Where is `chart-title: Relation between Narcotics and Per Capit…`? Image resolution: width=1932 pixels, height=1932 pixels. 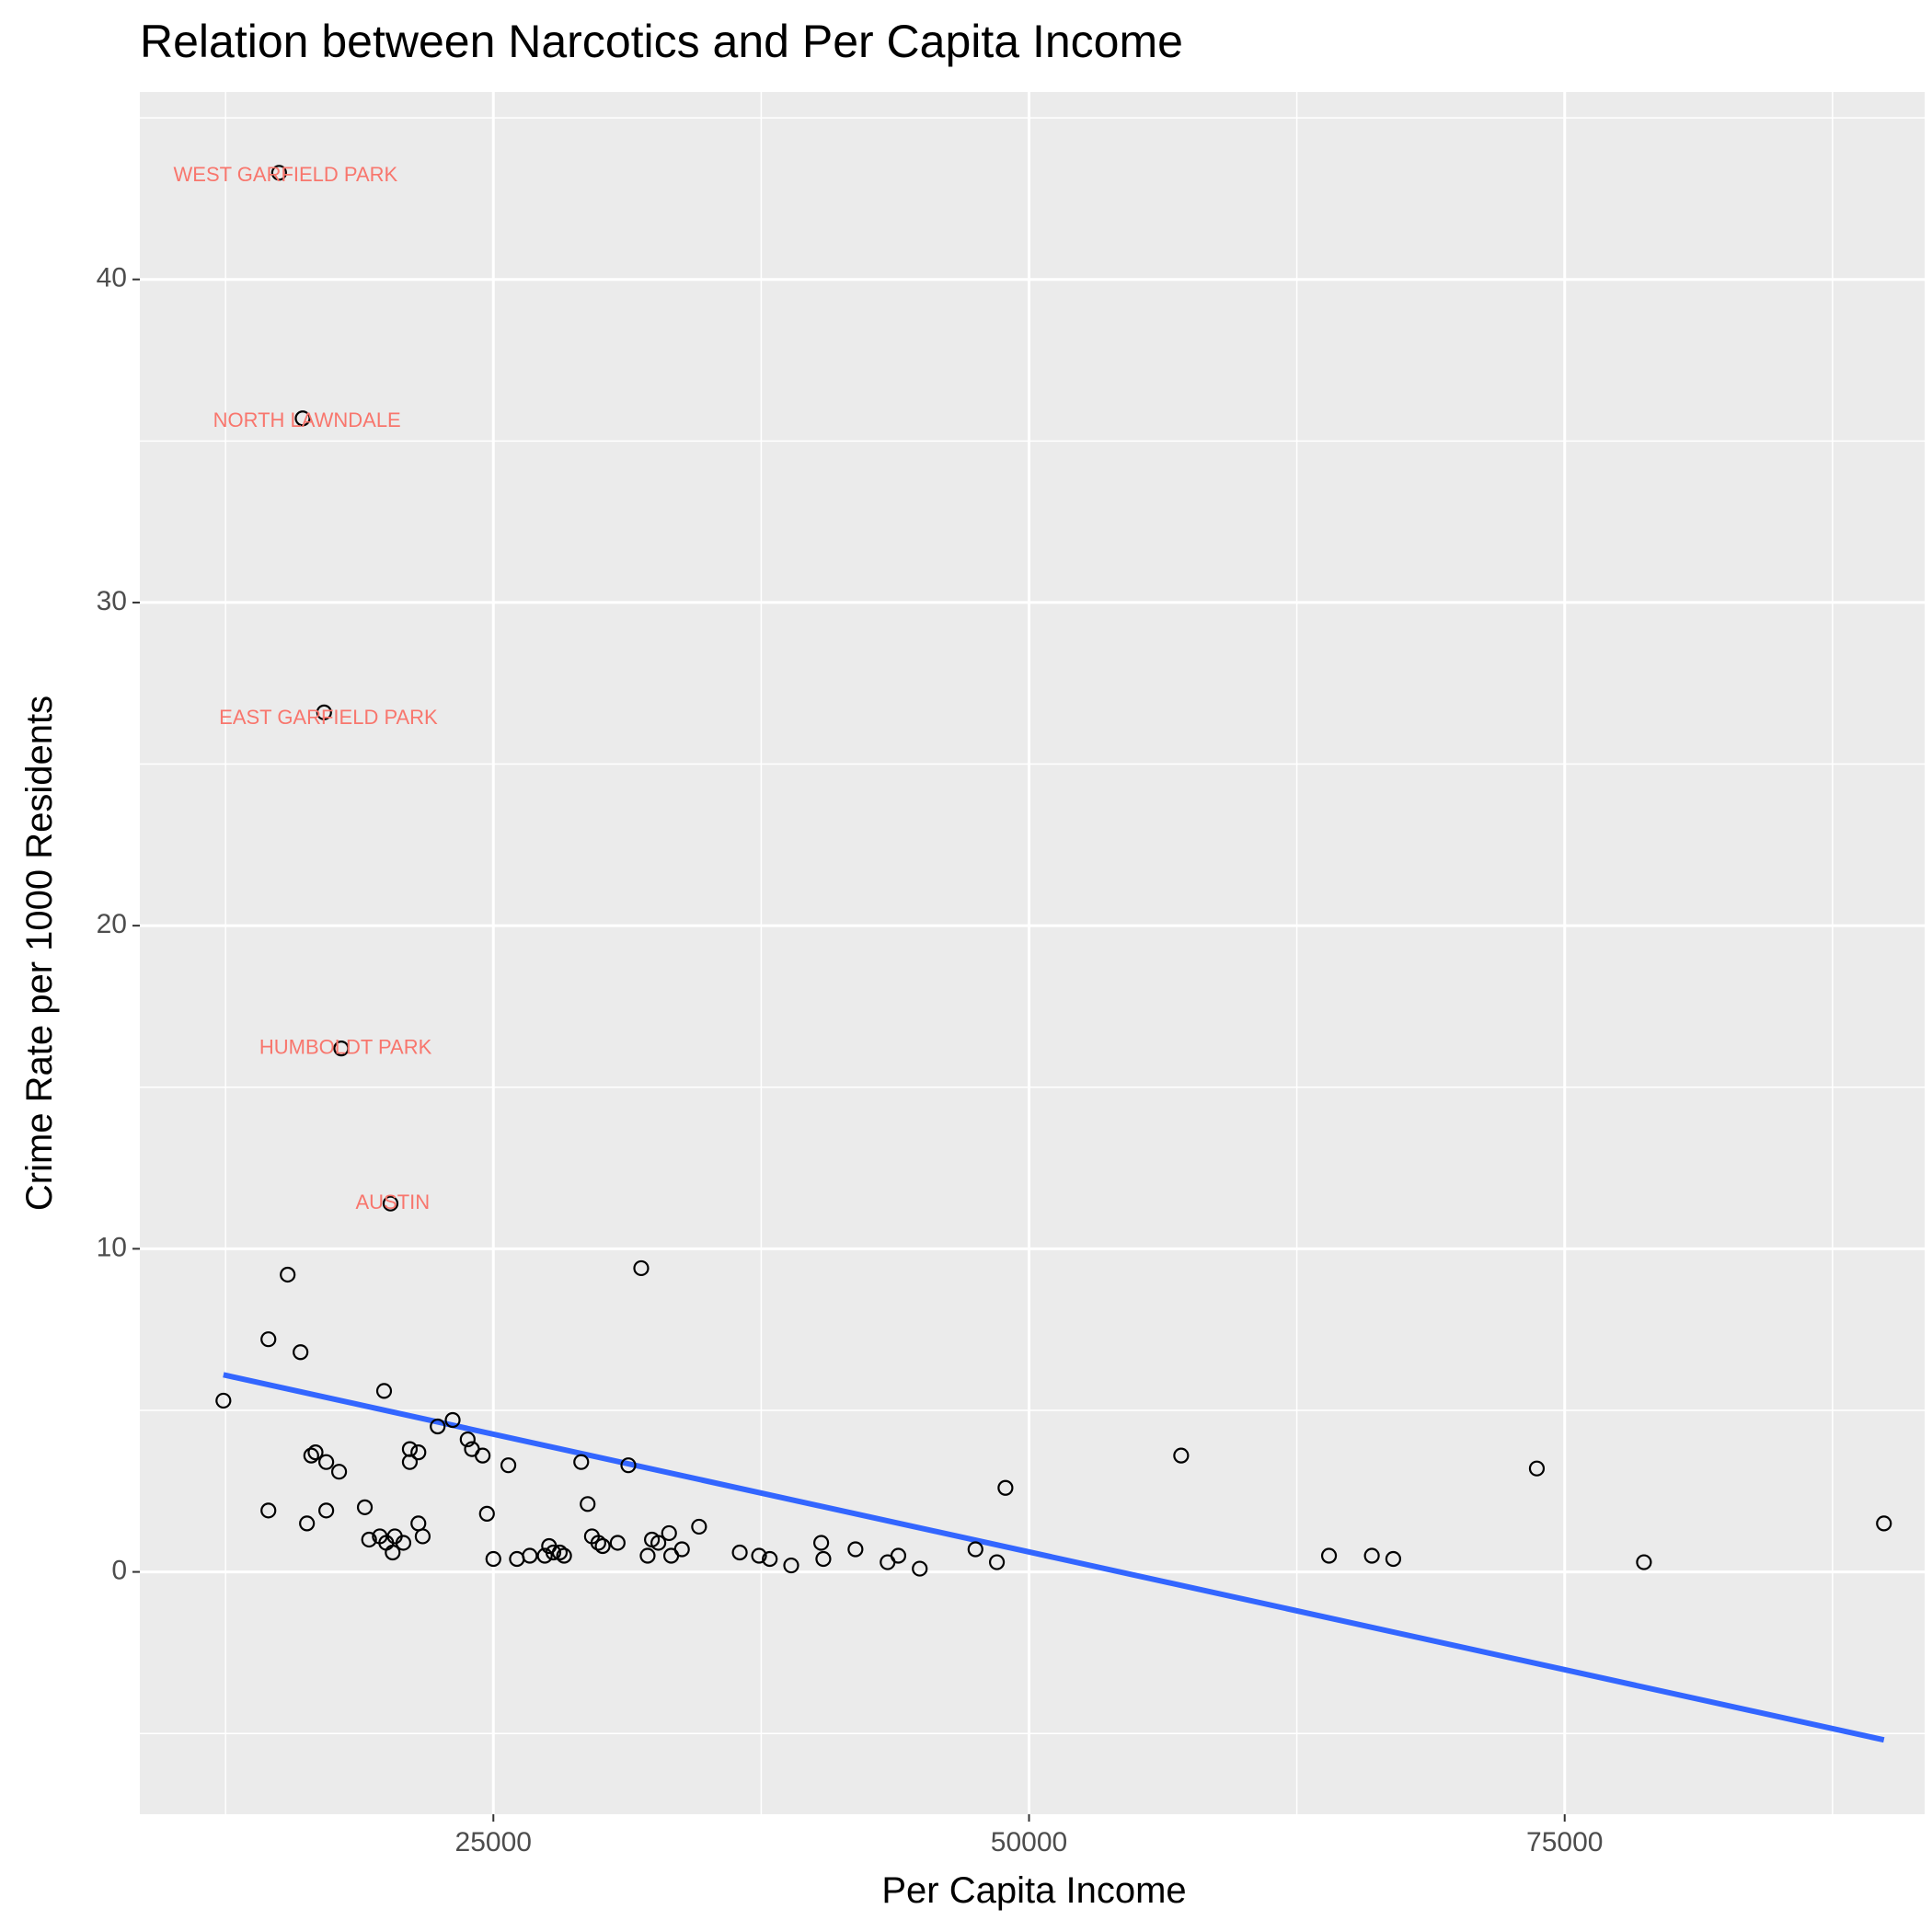
chart-title: Relation between Narcotics and Per Capit… is located at coordinates (661, 41).